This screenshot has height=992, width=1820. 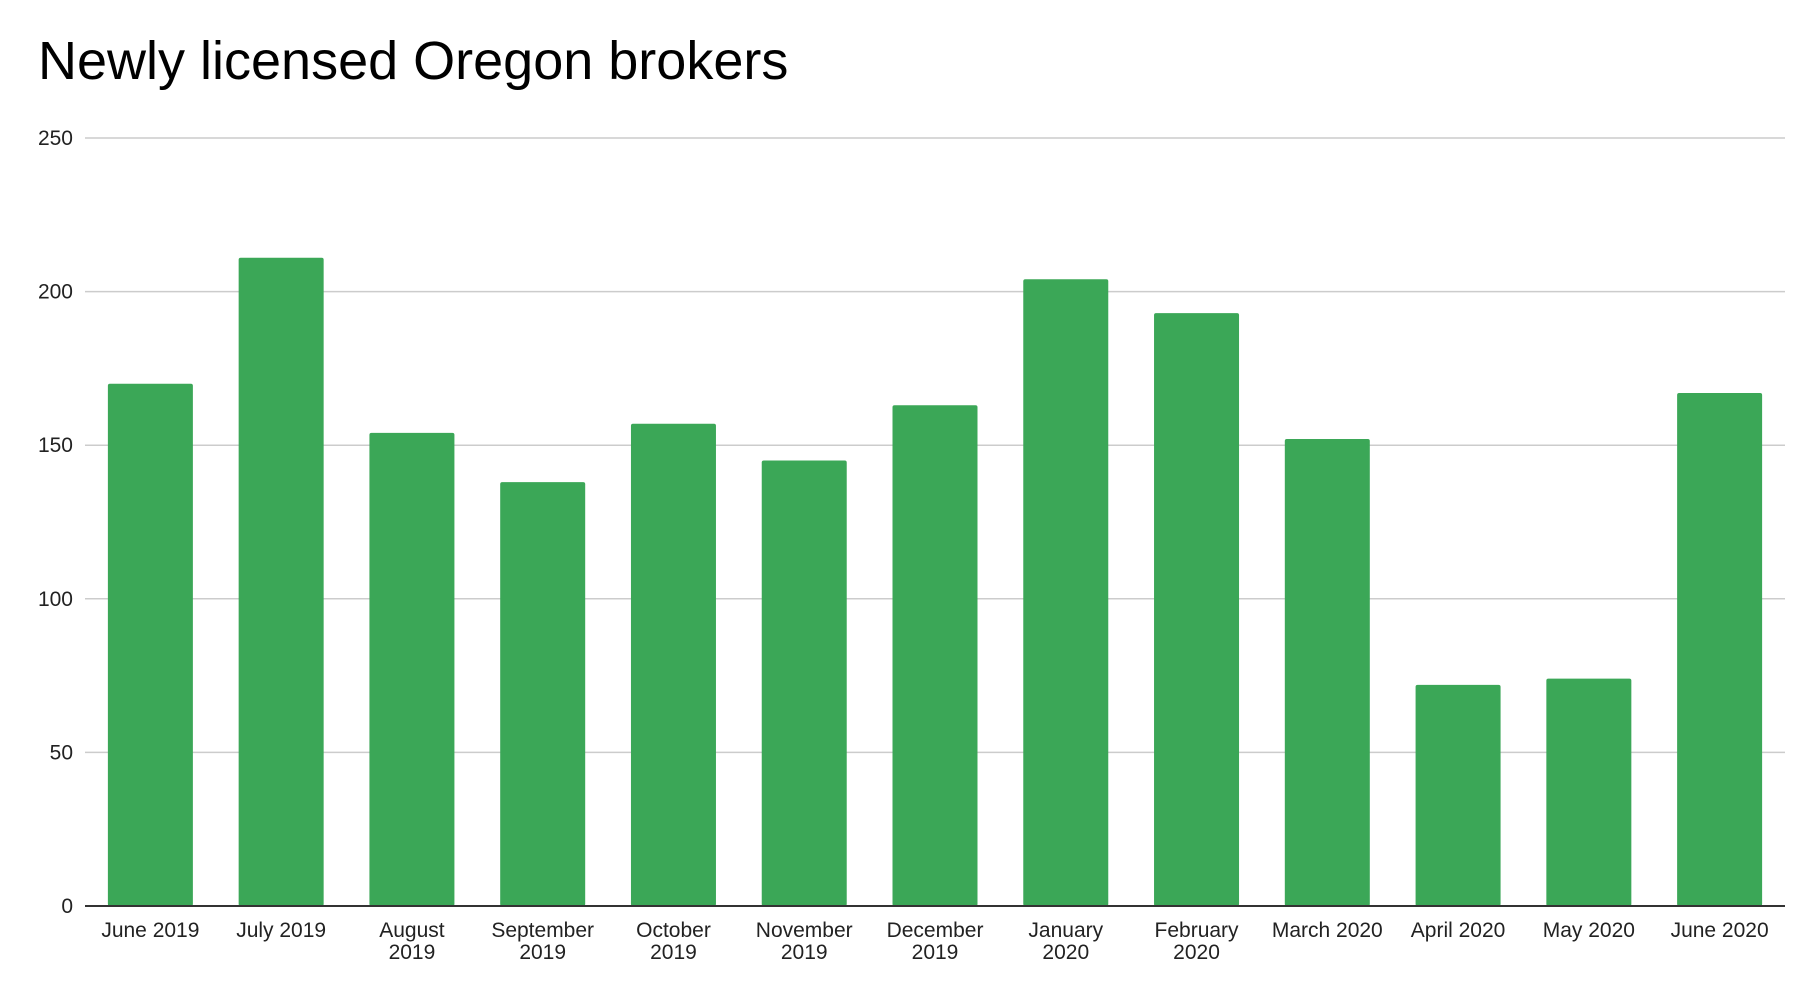 I want to click on x-tick-label-line: January, so click(x=1065, y=930).